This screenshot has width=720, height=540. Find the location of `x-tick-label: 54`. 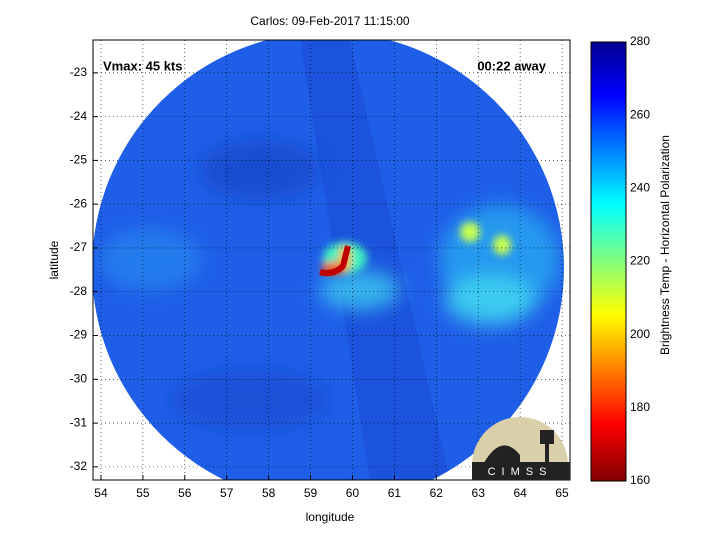

x-tick-label: 54 is located at coordinates (101, 493).